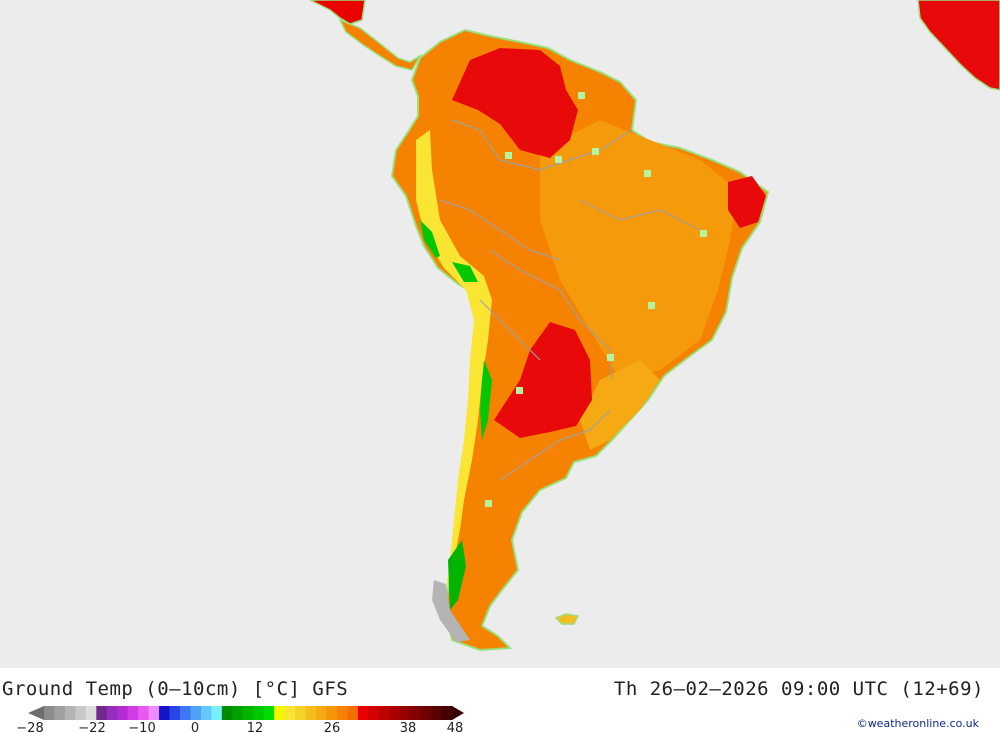  I want to click on credit-link: ©weatheronline.co.uk, so click(917, 723).